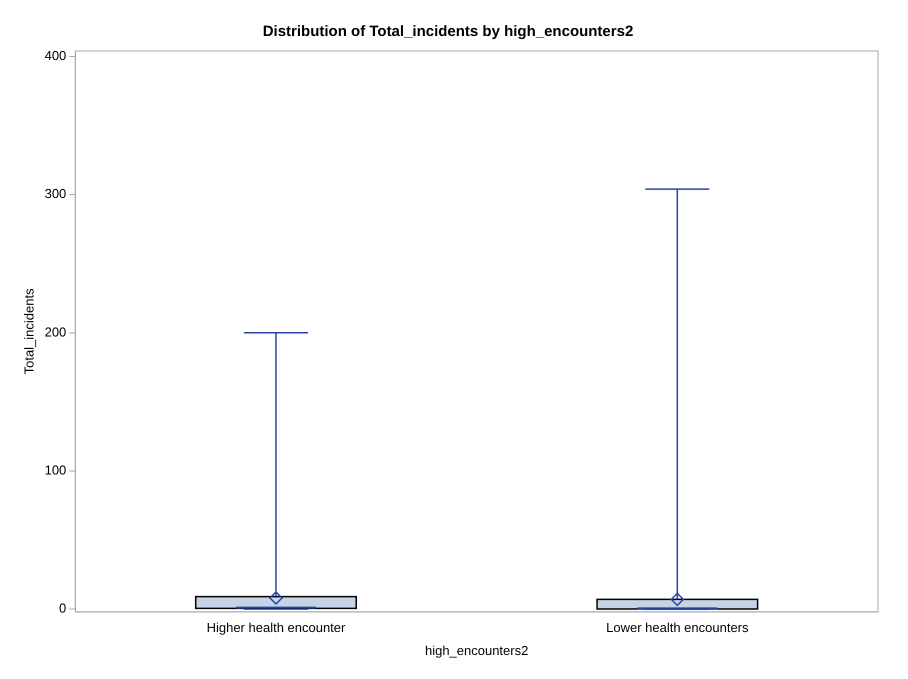  What do you see at coordinates (62, 608) in the screenshot?
I see `y-tick-label: 0` at bounding box center [62, 608].